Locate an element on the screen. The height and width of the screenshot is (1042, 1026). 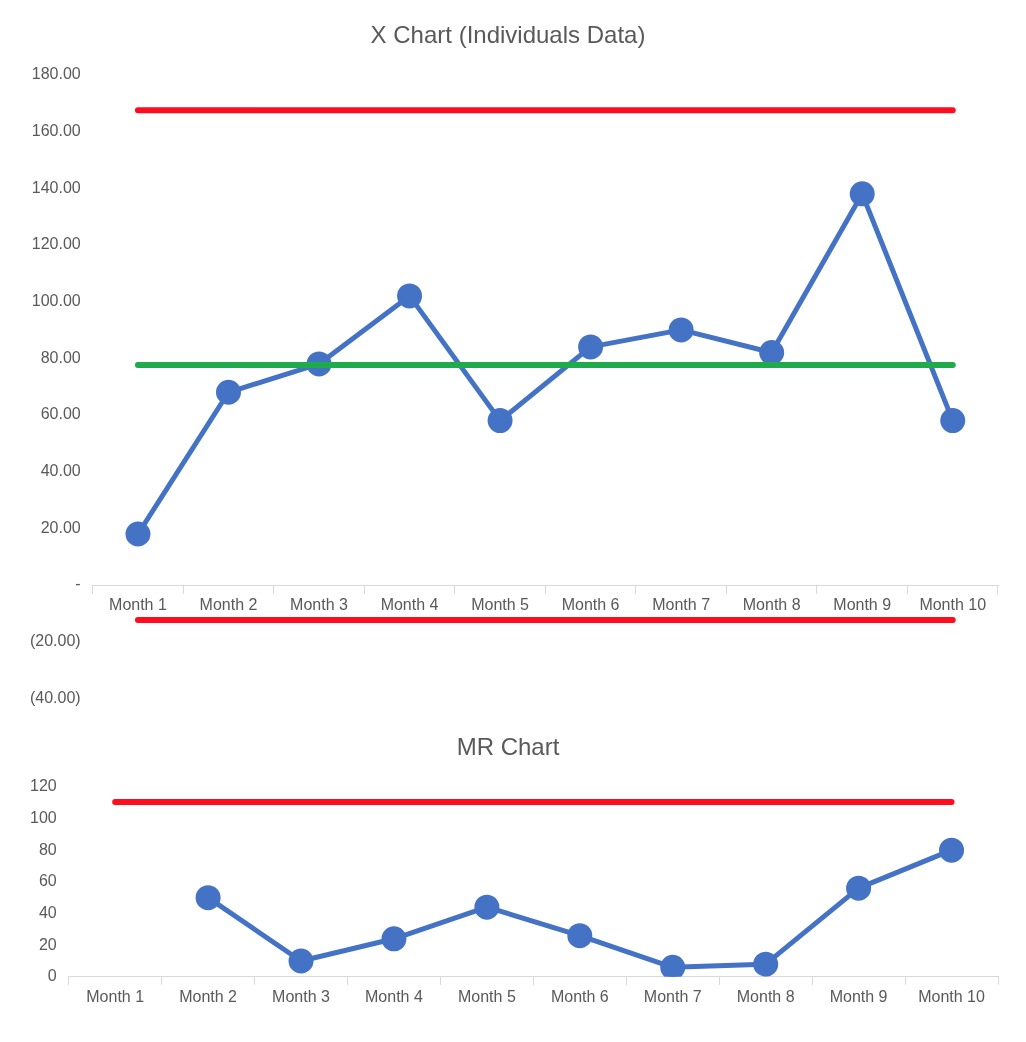
y-tick-label: 20.00 is located at coordinates (60, 527).